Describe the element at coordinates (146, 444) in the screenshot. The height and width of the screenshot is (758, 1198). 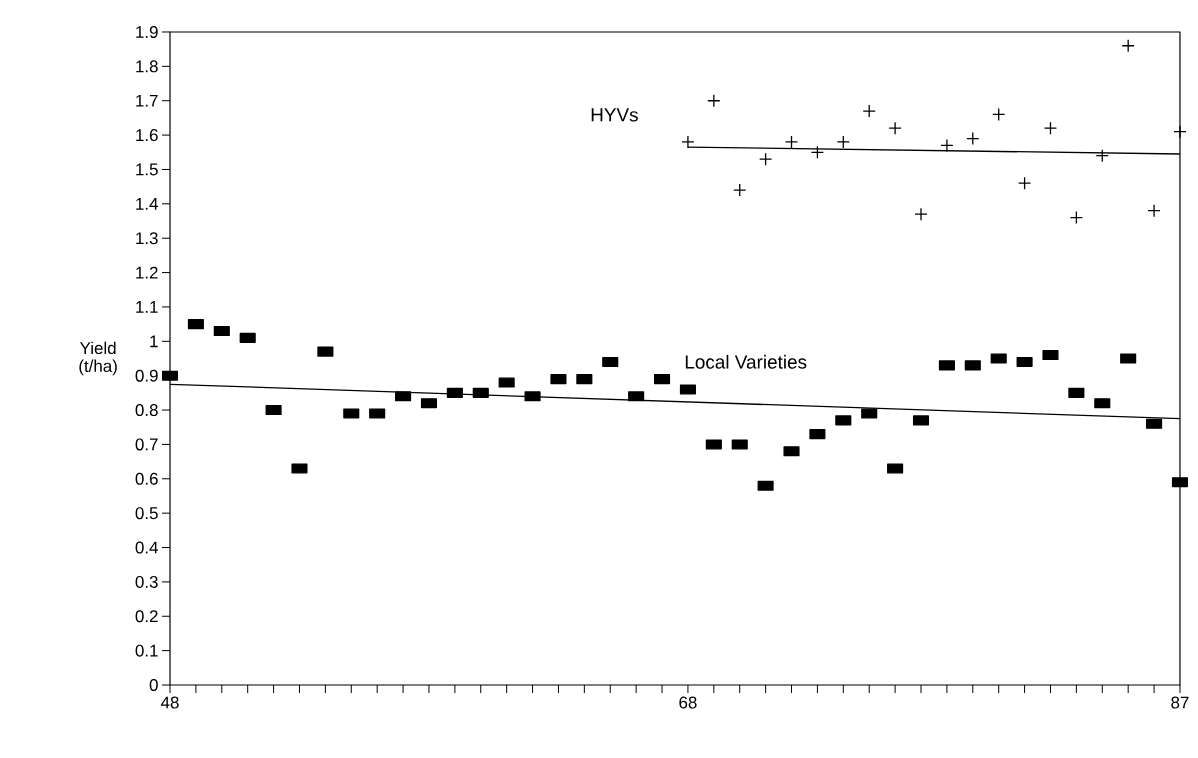
I see `y-tick-label: 0.7` at that location.